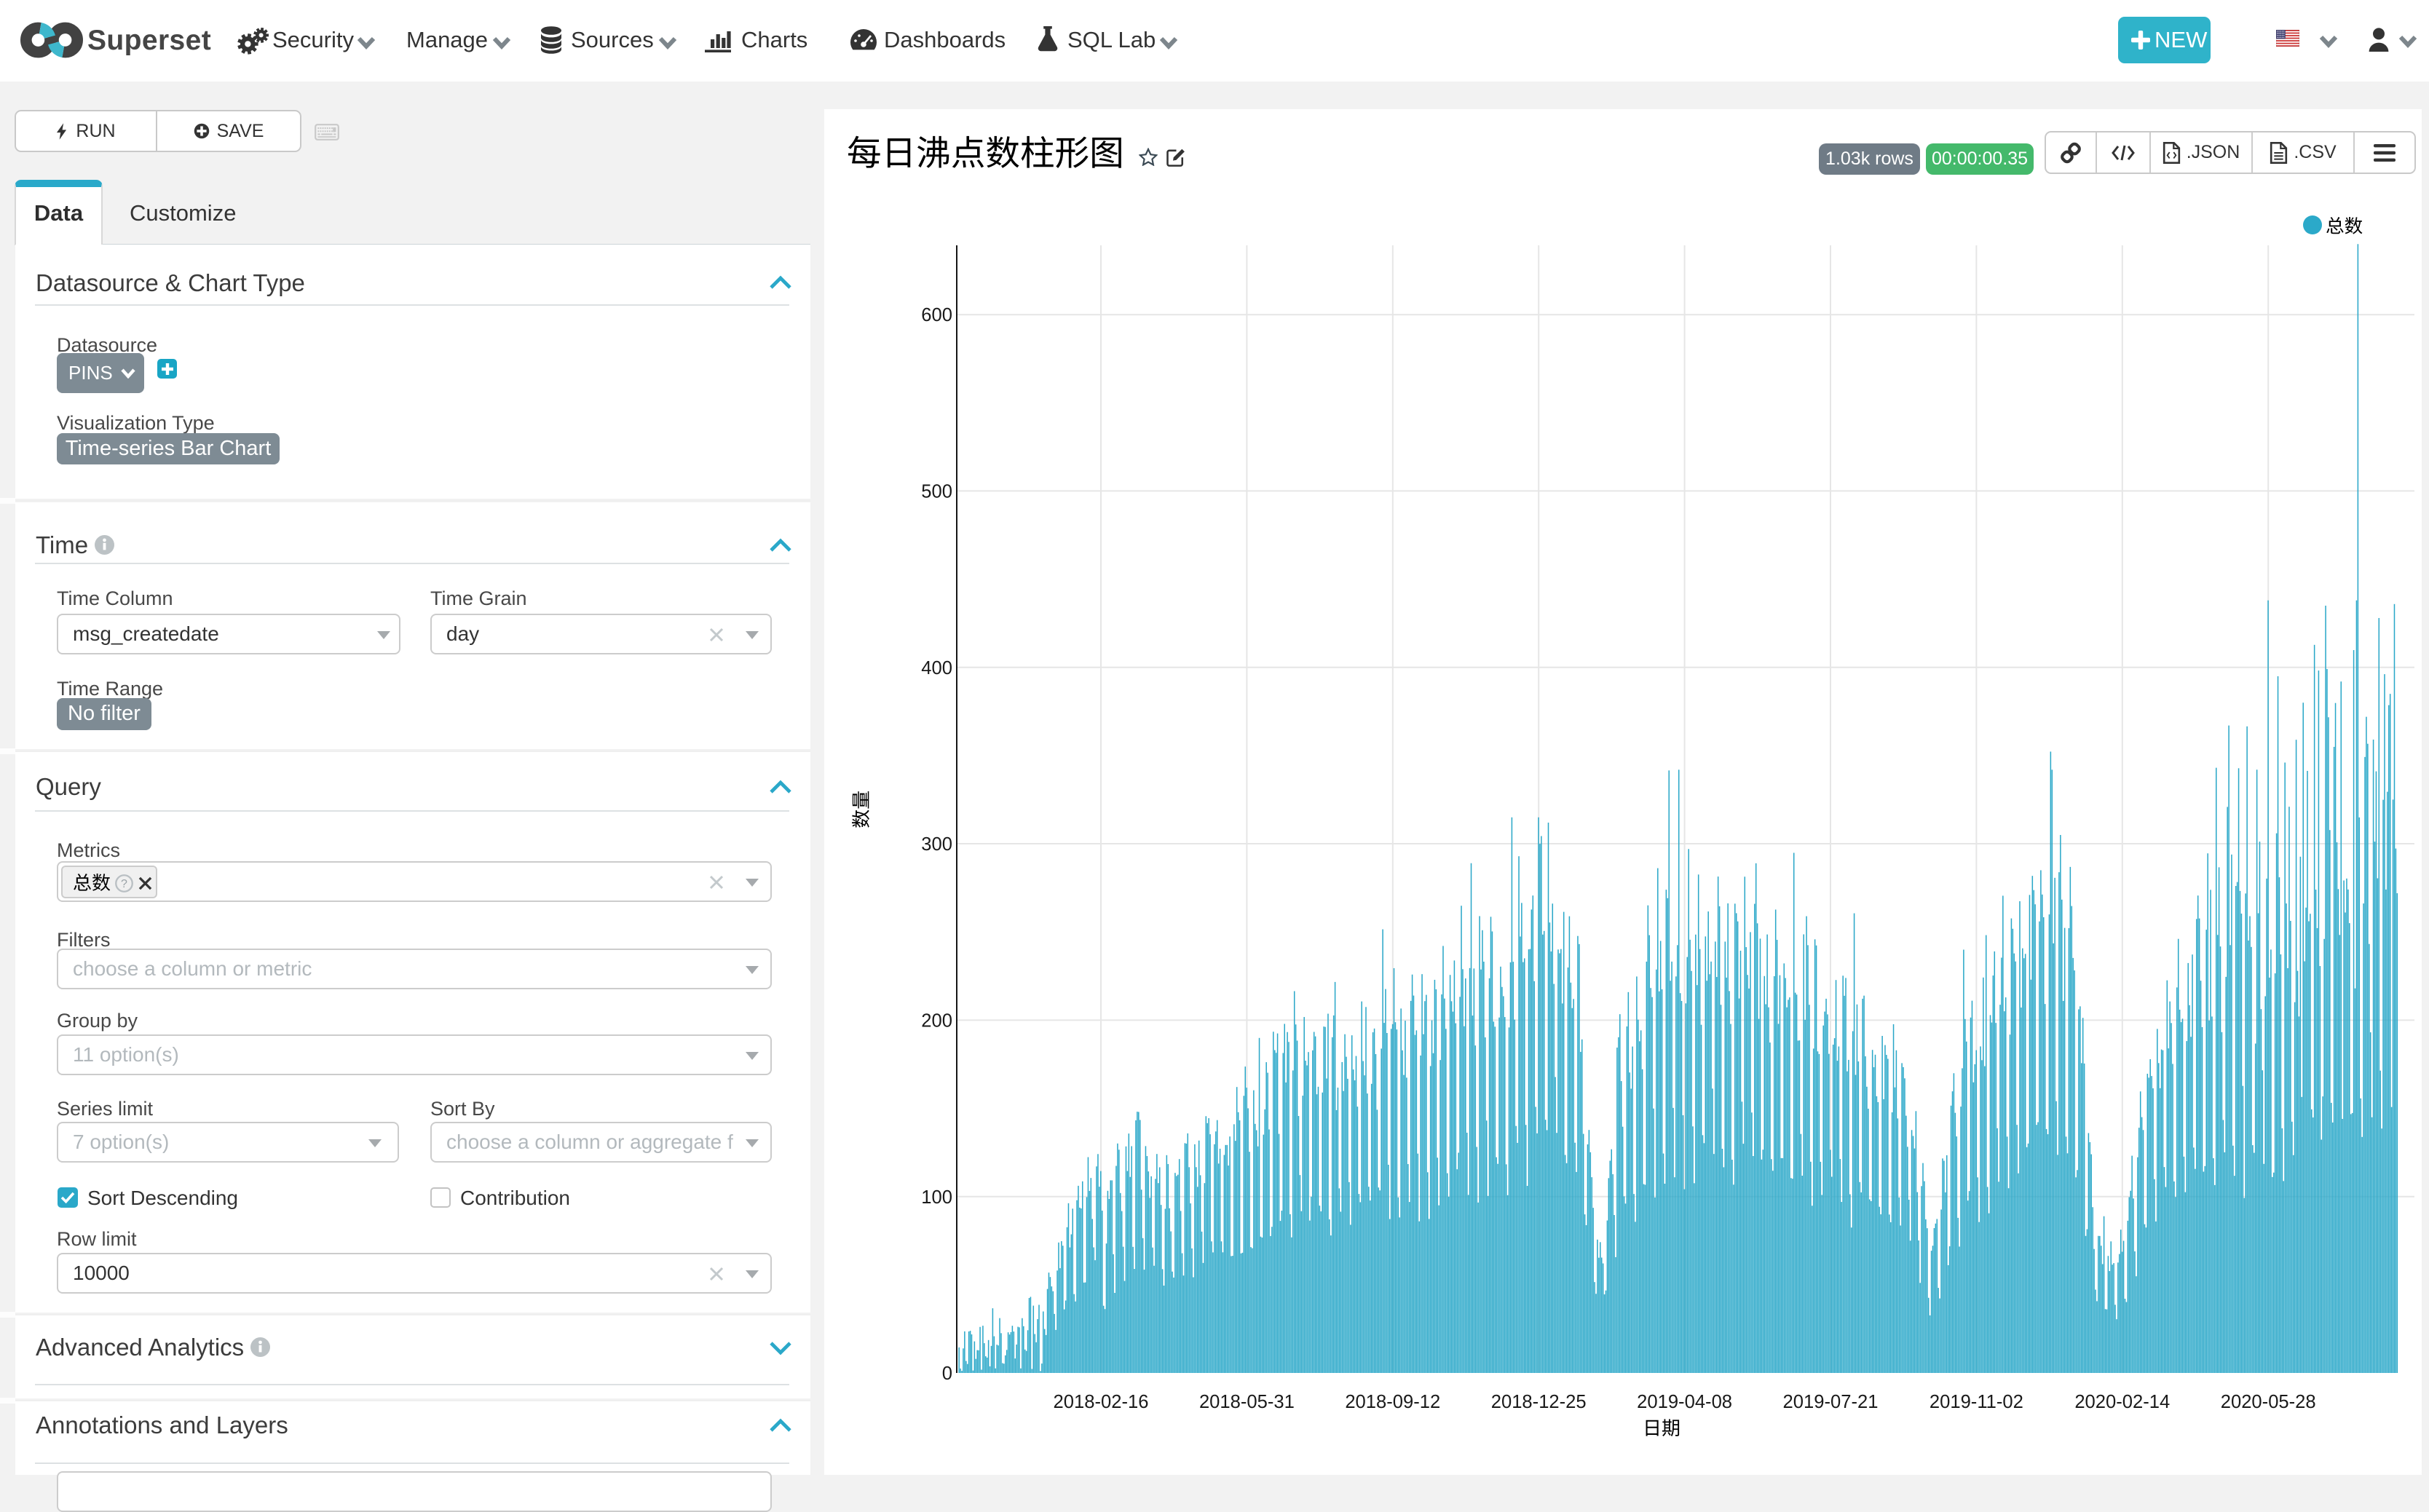 Image resolution: width=2429 pixels, height=1512 pixels. What do you see at coordinates (947, 1373) in the screenshot?
I see `svg-text: 0` at bounding box center [947, 1373].